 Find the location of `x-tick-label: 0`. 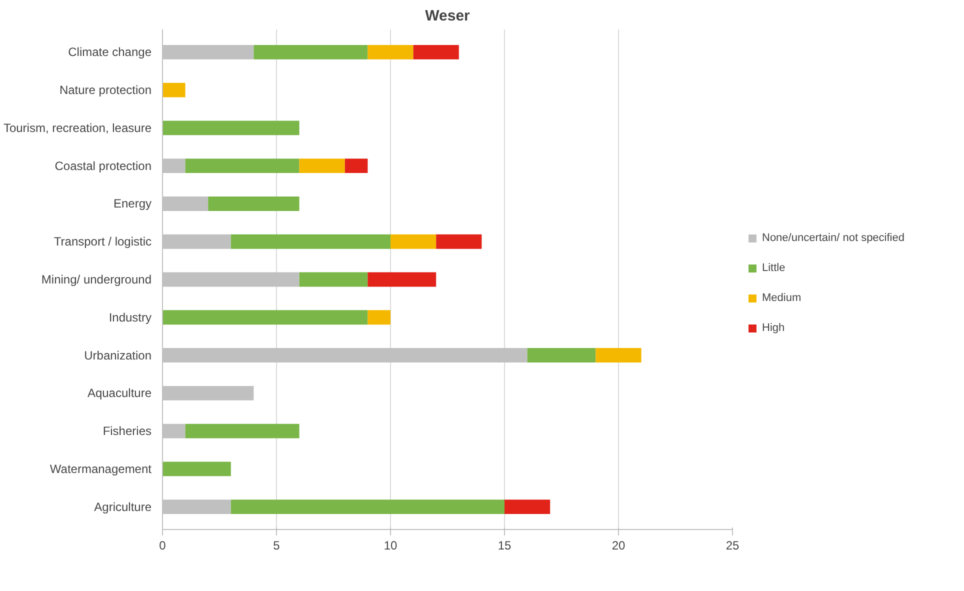

x-tick-label: 0 is located at coordinates (162, 545).